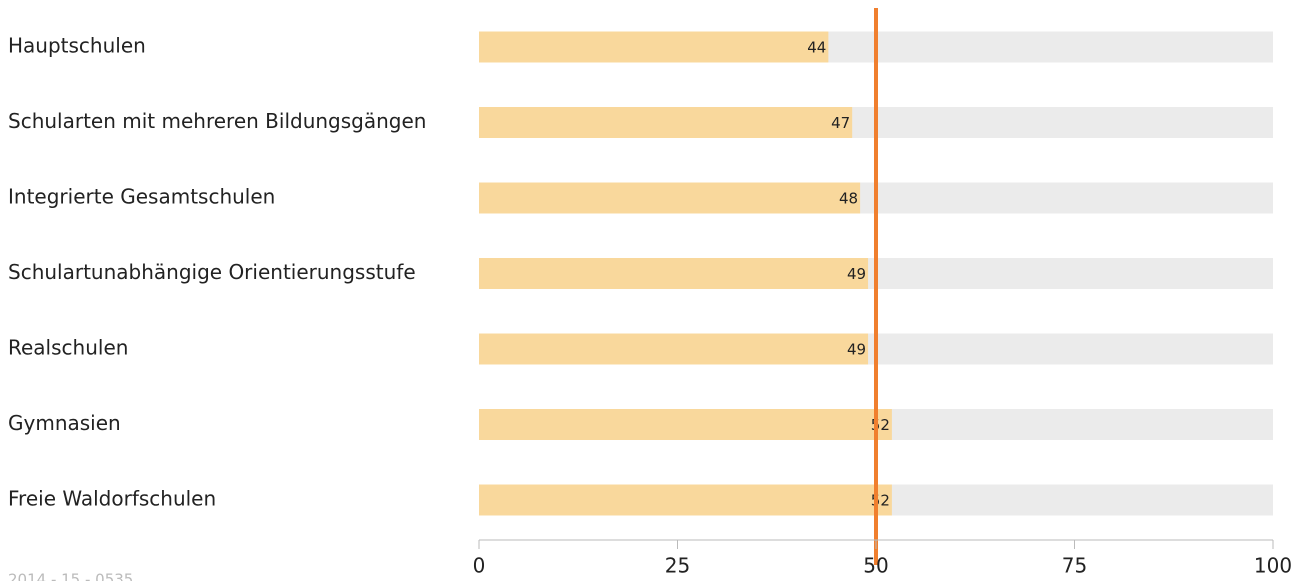 This screenshot has height=581, width=1306. Describe the element at coordinates (1074, 566) in the screenshot. I see `x-tick-label: 75` at that location.